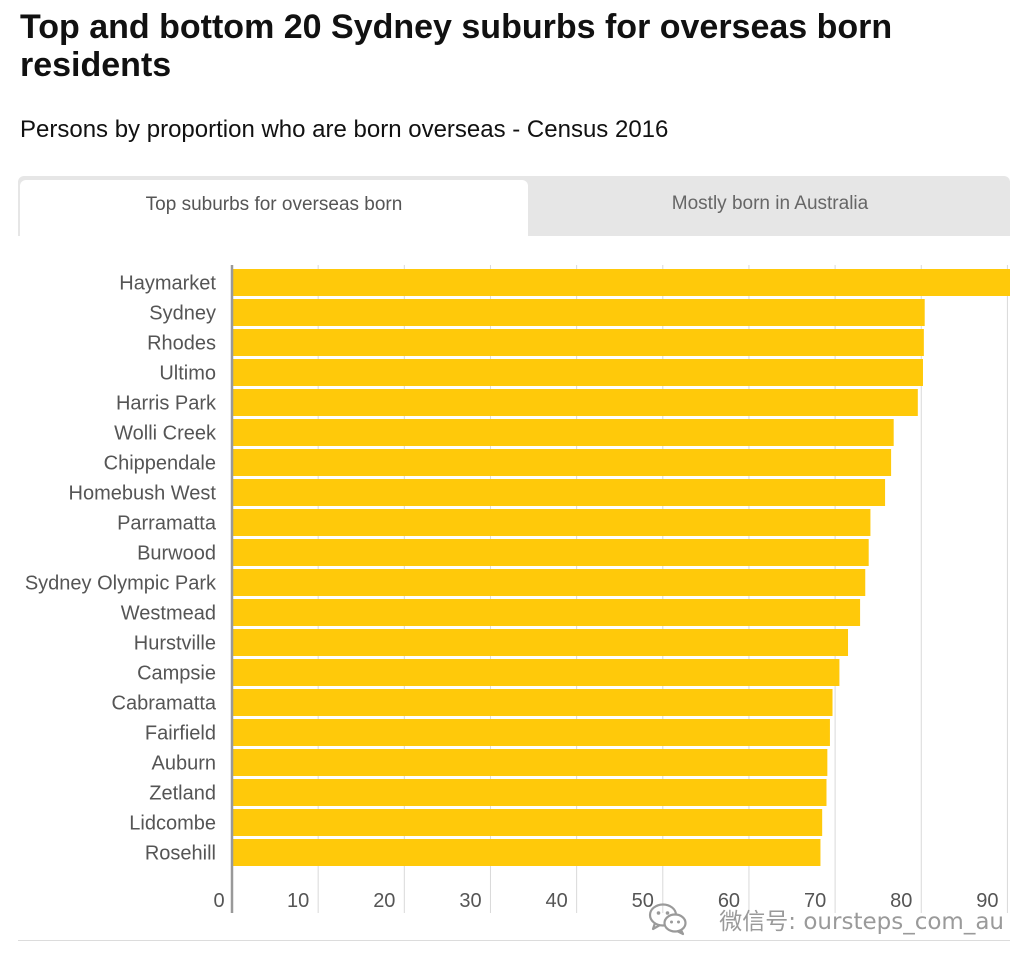 The width and height of the screenshot is (1030, 968). I want to click on bar-zetland, so click(529, 792).